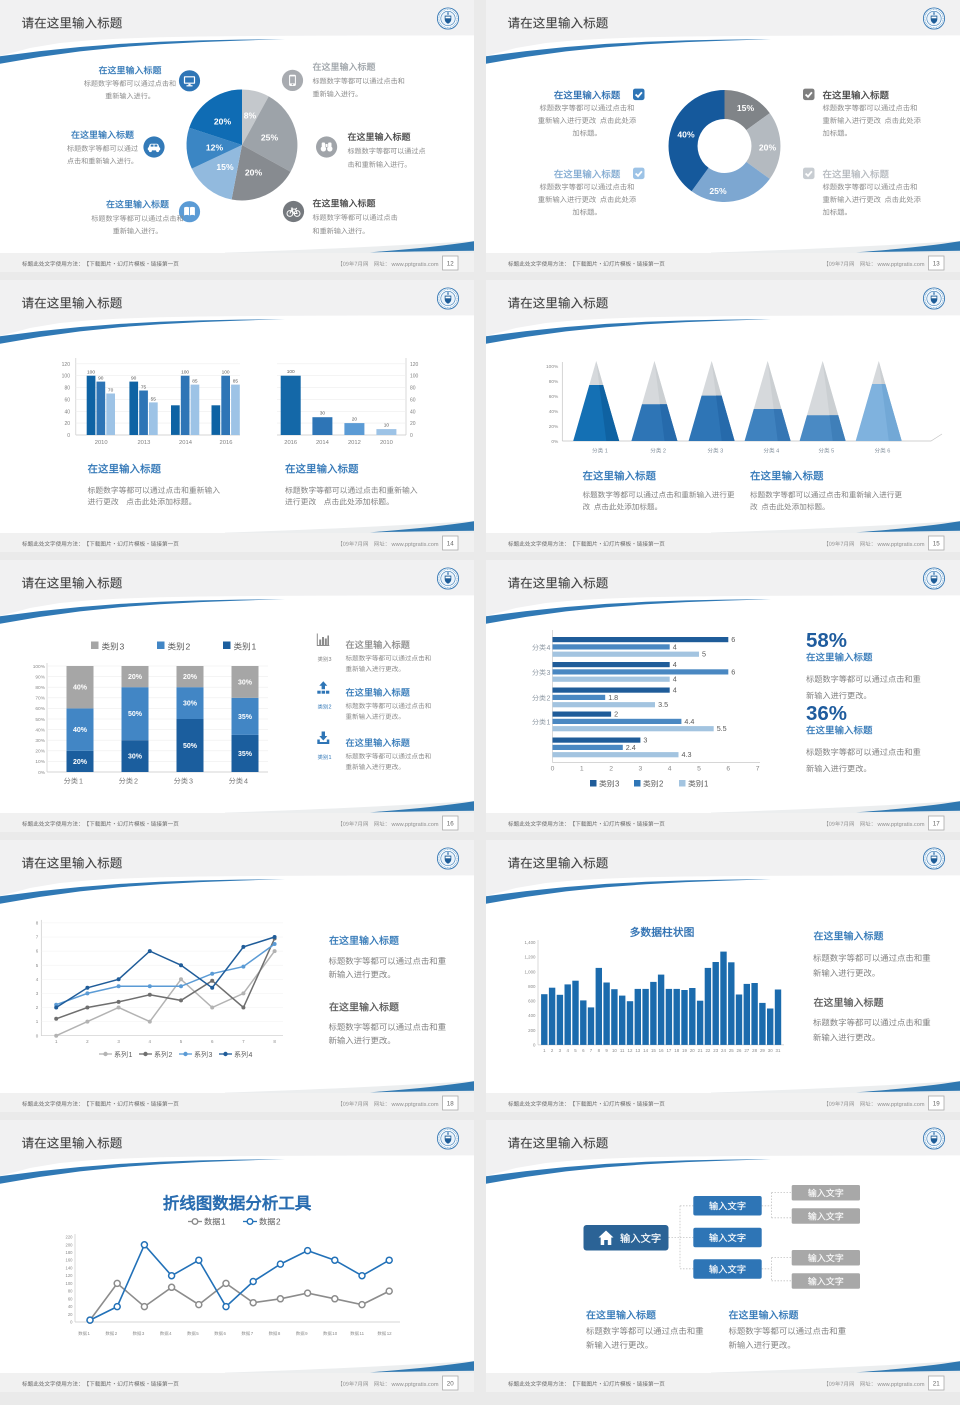 The height and width of the screenshot is (1405, 960). I want to click on svg-text: 40, so click(67, 412).